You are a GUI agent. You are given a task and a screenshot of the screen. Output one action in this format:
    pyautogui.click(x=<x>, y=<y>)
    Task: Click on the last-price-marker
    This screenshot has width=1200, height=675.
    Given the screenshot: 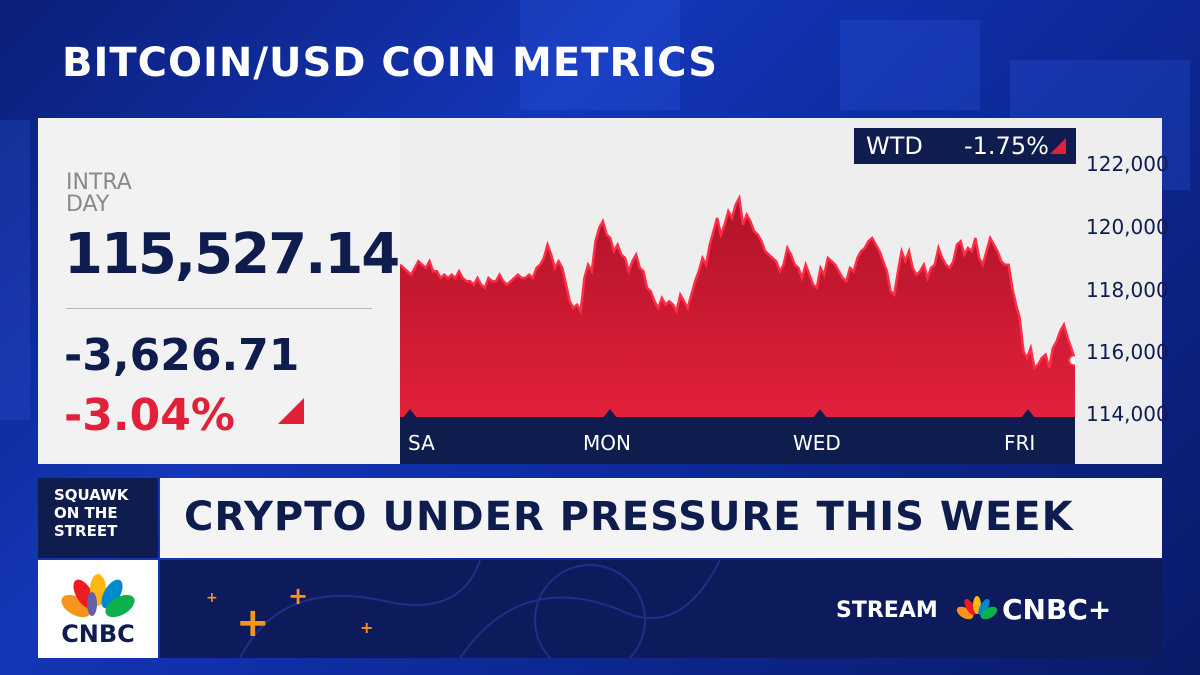 What is the action you would take?
    pyautogui.click(x=1071, y=360)
    